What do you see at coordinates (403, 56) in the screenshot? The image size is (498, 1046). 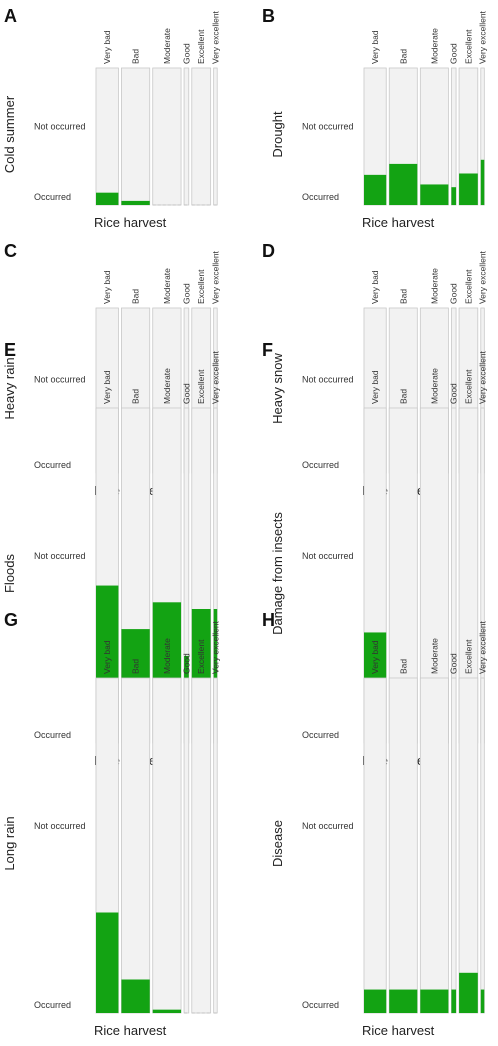 I see `x-tick-b-1: Bad` at bounding box center [403, 56].